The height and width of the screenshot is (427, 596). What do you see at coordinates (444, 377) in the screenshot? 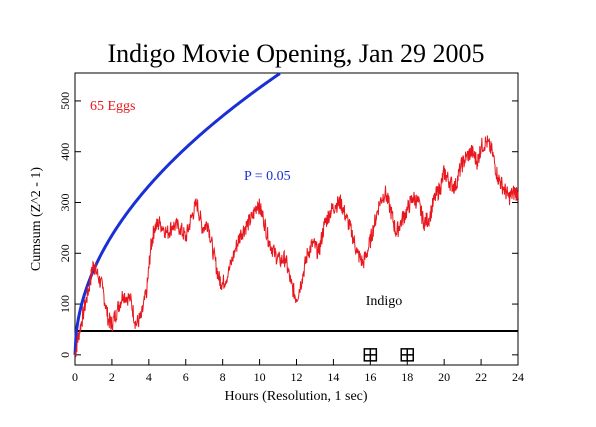
I see `x-tick-label: 20` at bounding box center [444, 377].